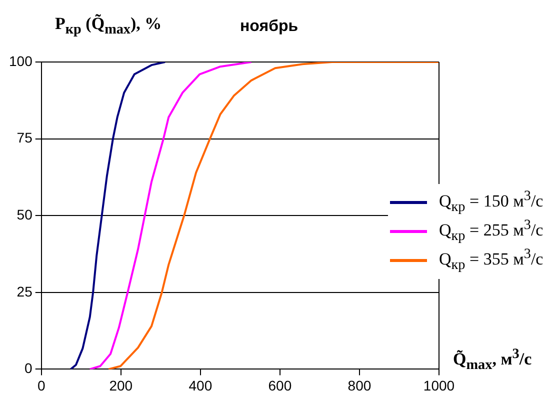  I want to click on y-tick-label: 50, so click(24, 214).